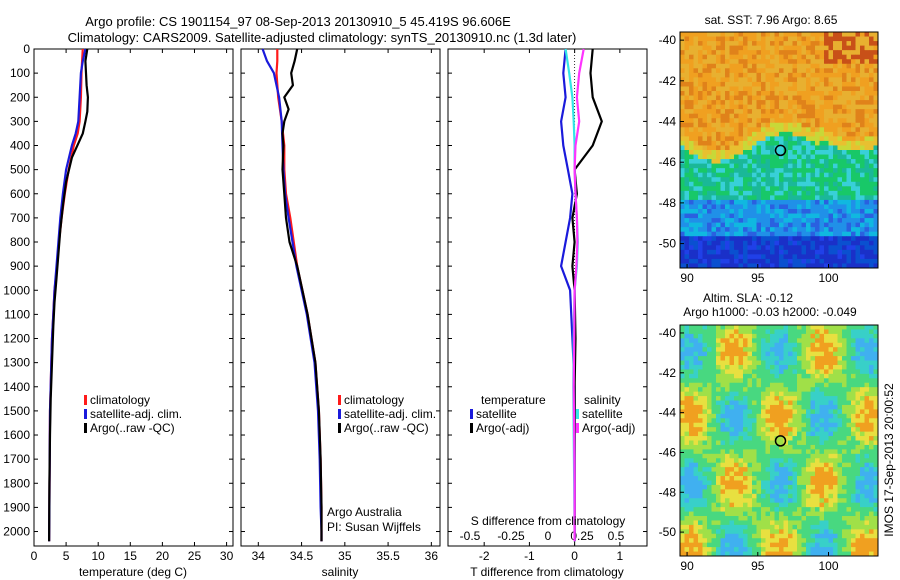 The width and height of the screenshot is (900, 580). I want to click on x-tick-label: -2, so click(484, 556).